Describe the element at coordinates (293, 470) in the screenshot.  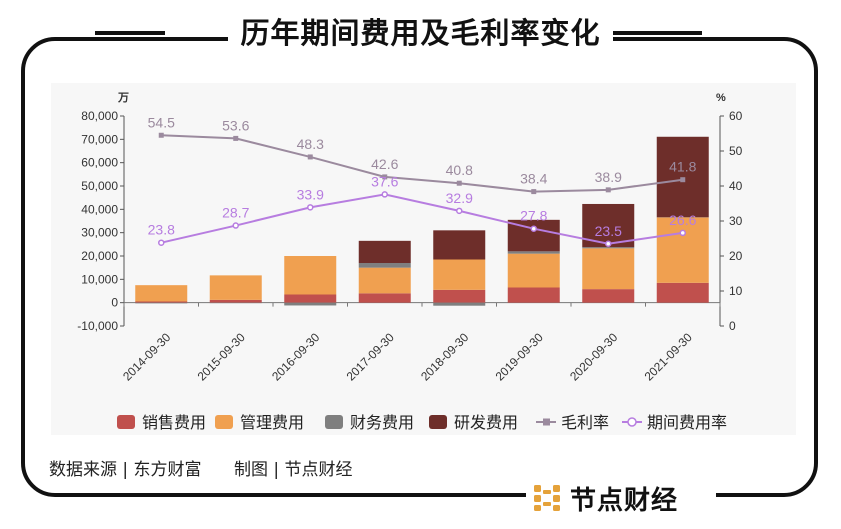
I see `credit-text: 制图 | 节点财经` at that location.